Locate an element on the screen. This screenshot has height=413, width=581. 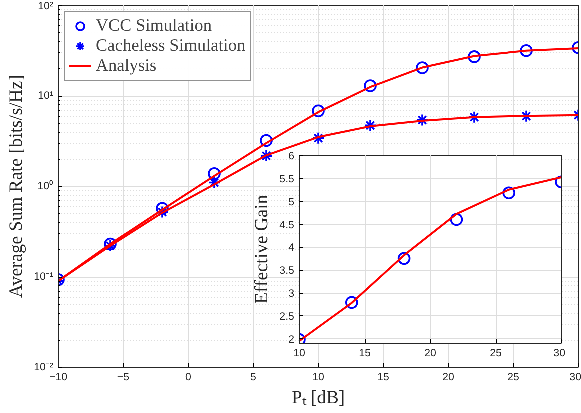
y-tick-label: 3 is located at coordinates (291, 294).